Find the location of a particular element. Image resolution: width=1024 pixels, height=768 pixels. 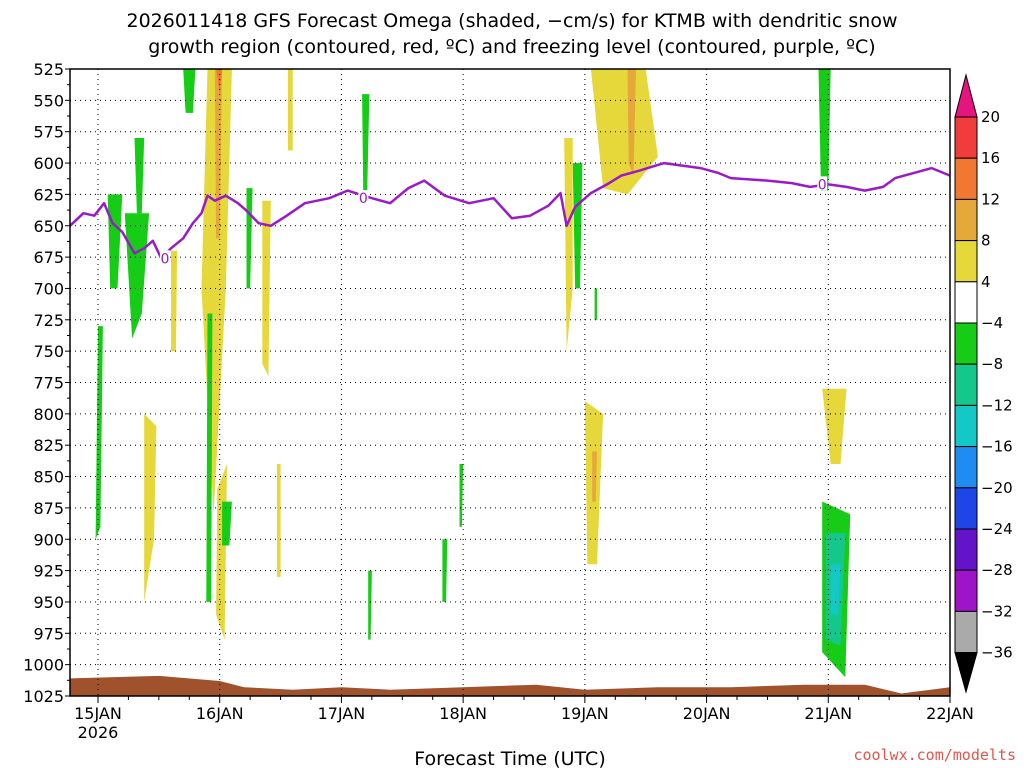

x-tick-label-15JAN: 15JAN is located at coordinates (98, 713).